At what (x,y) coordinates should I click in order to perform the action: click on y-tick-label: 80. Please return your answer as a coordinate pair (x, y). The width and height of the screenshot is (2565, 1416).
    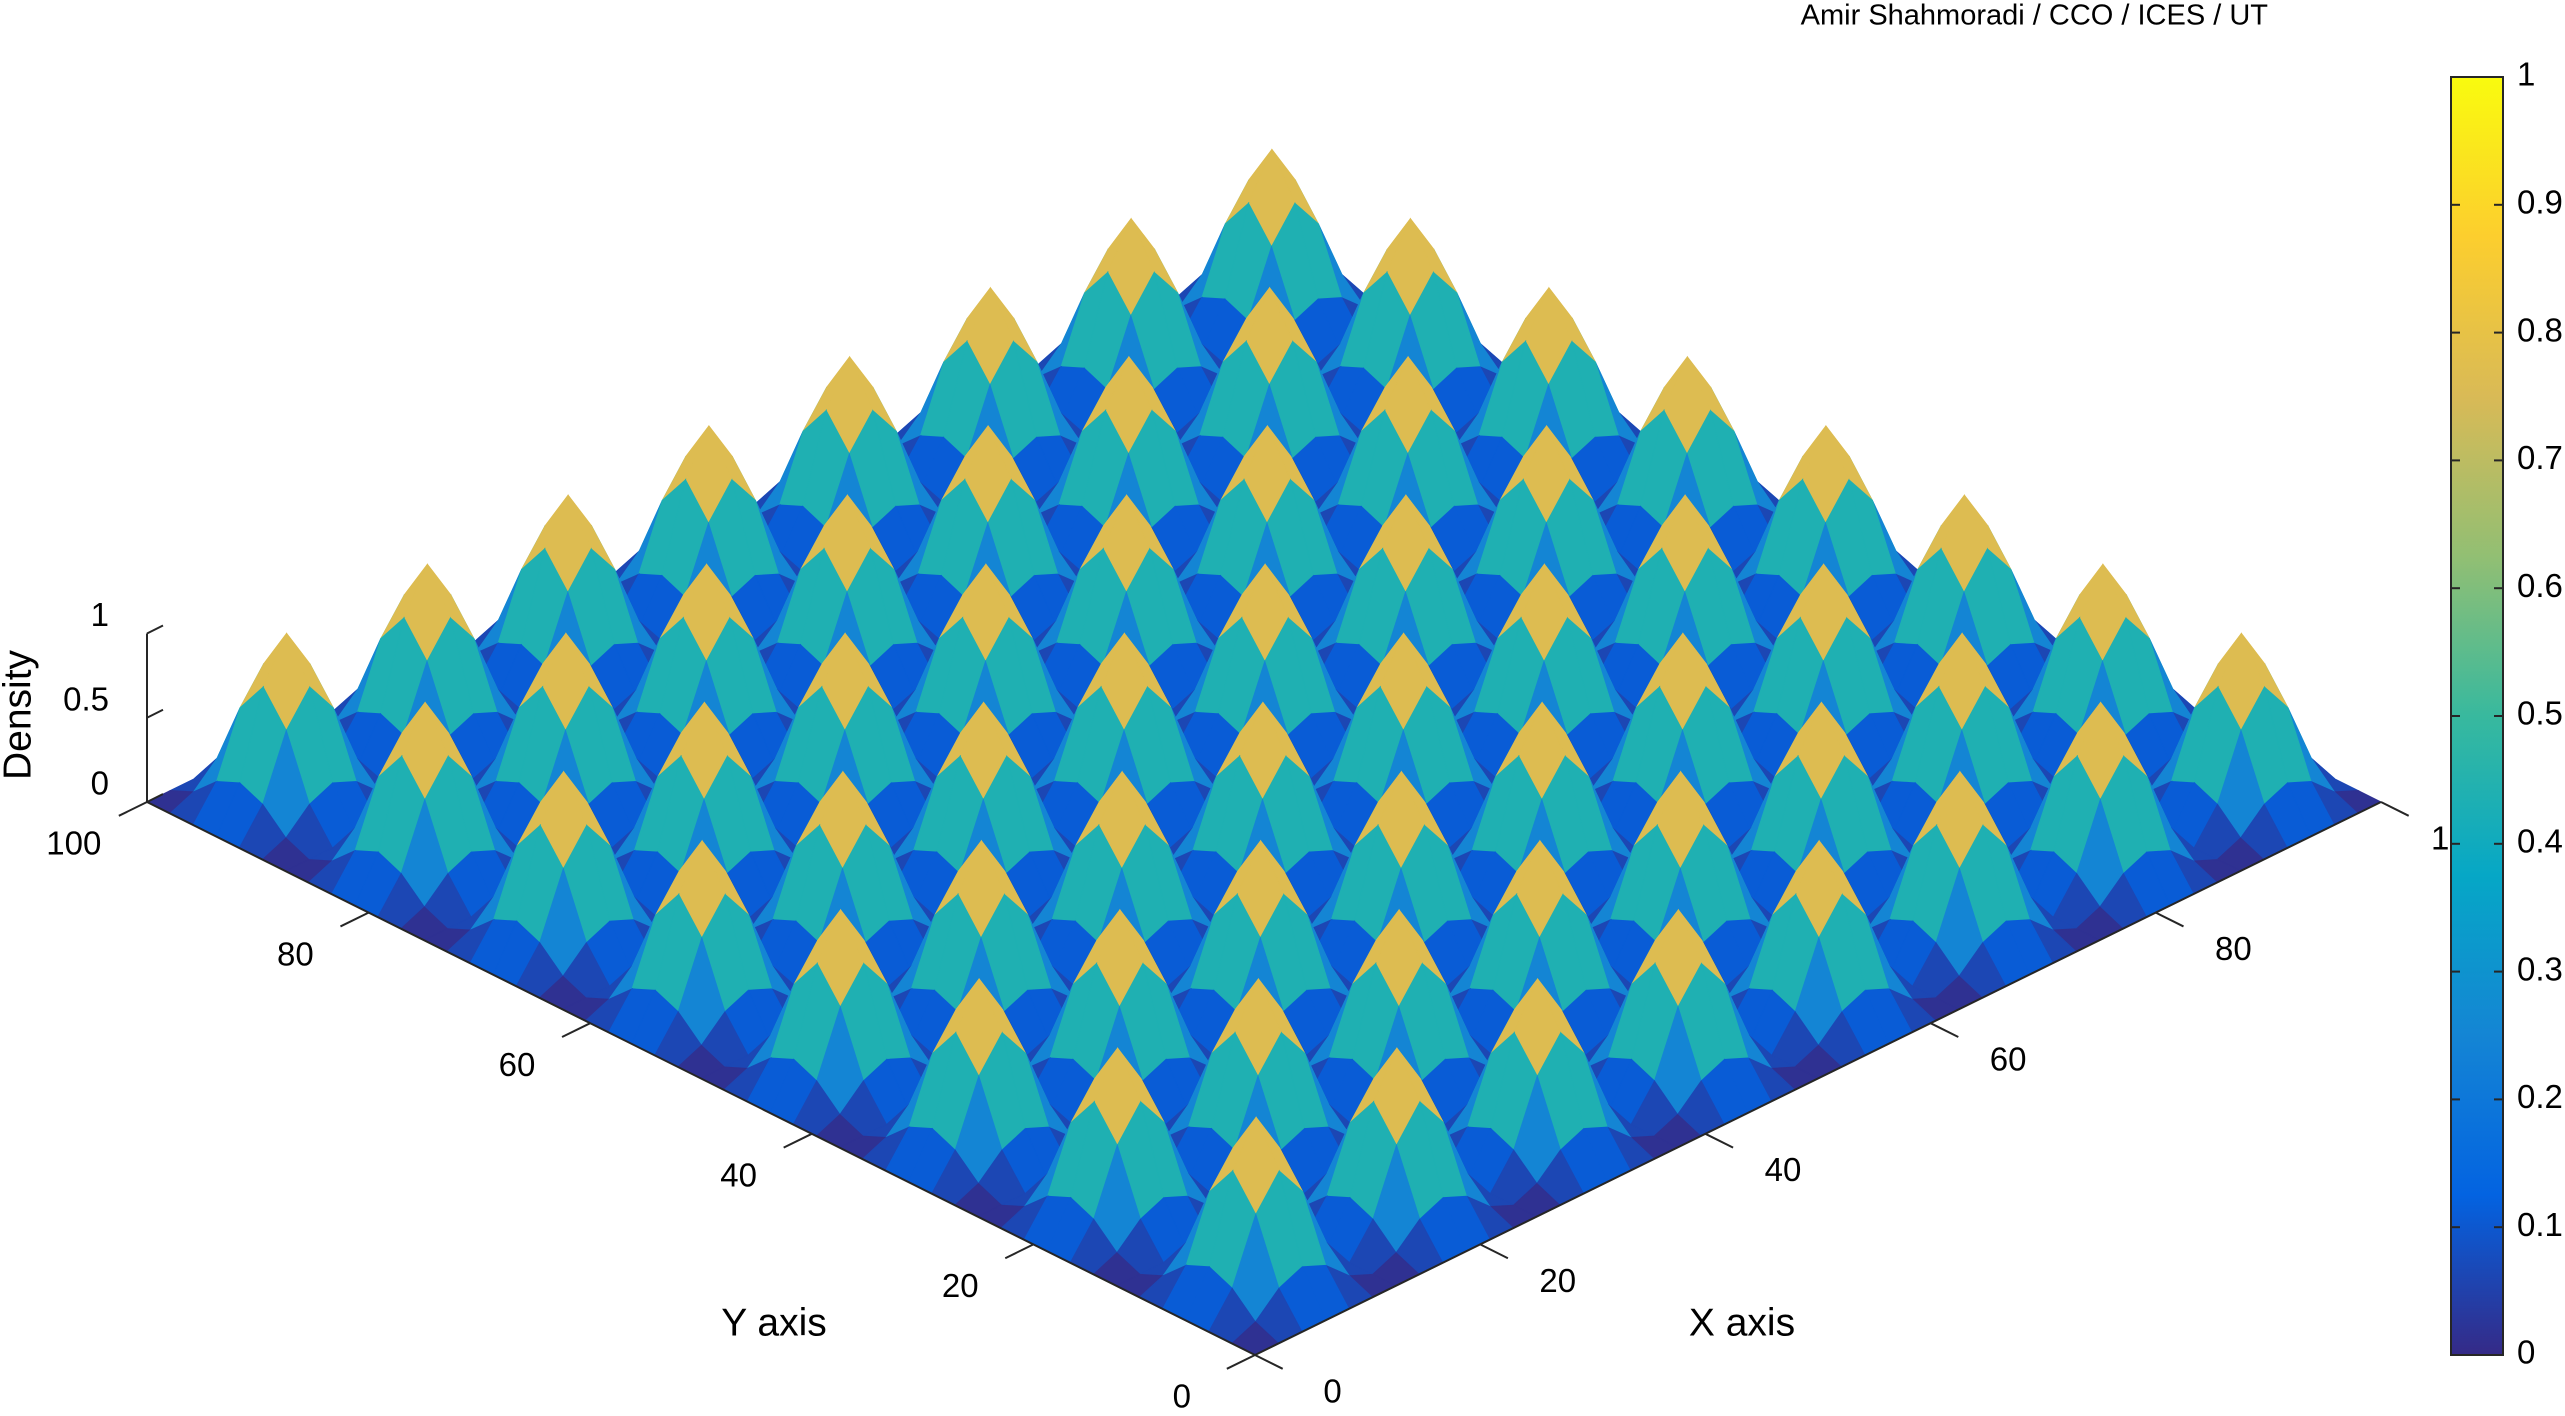
    Looking at the image, I should click on (295, 953).